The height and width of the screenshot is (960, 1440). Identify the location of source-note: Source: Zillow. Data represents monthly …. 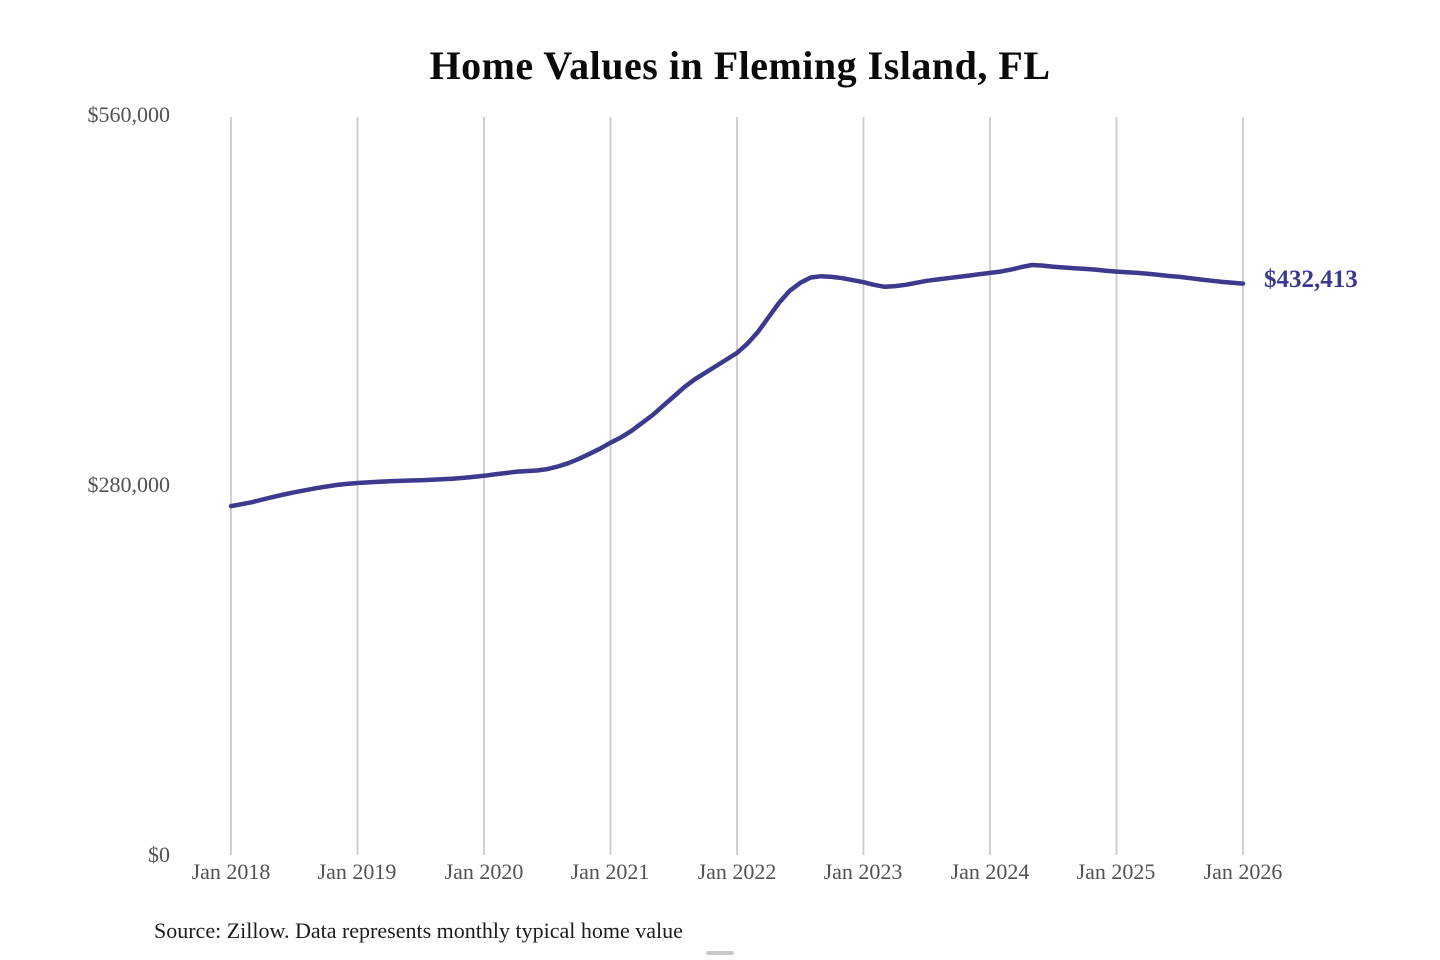
(418, 930).